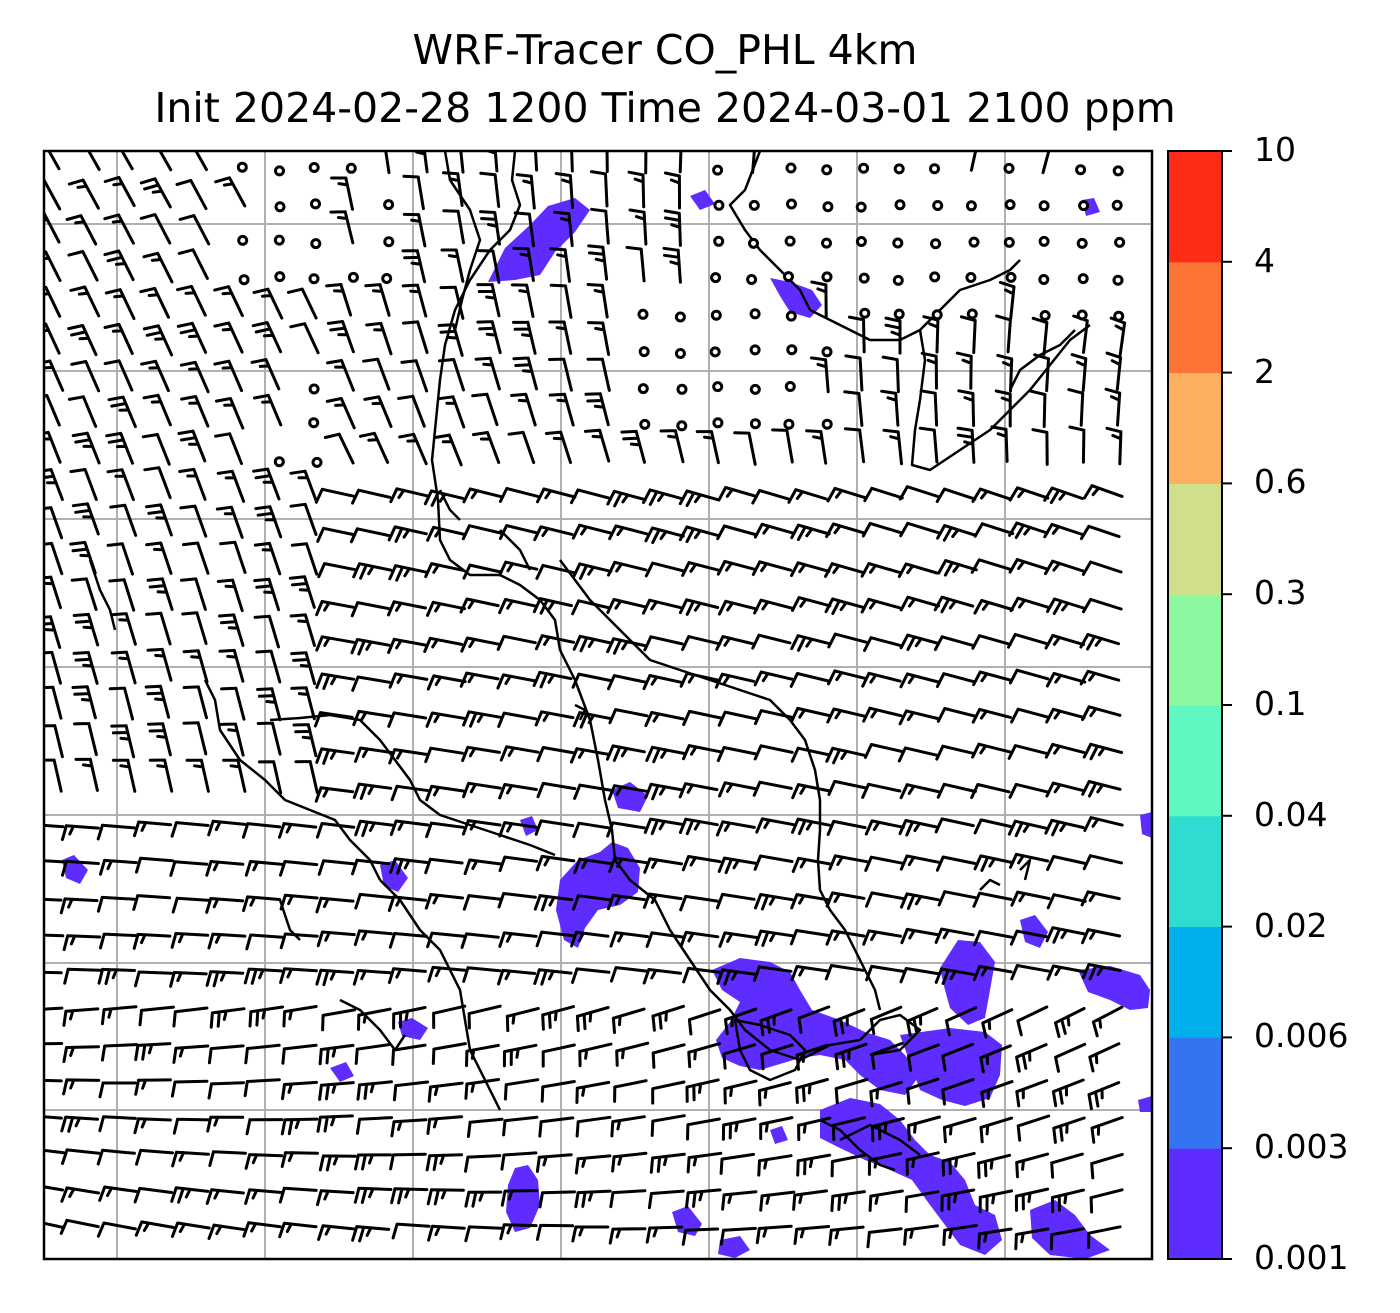 The width and height of the screenshot is (1400, 1313). What do you see at coordinates (1114, 988) in the screenshot?
I see `plume-east-edge` at bounding box center [1114, 988].